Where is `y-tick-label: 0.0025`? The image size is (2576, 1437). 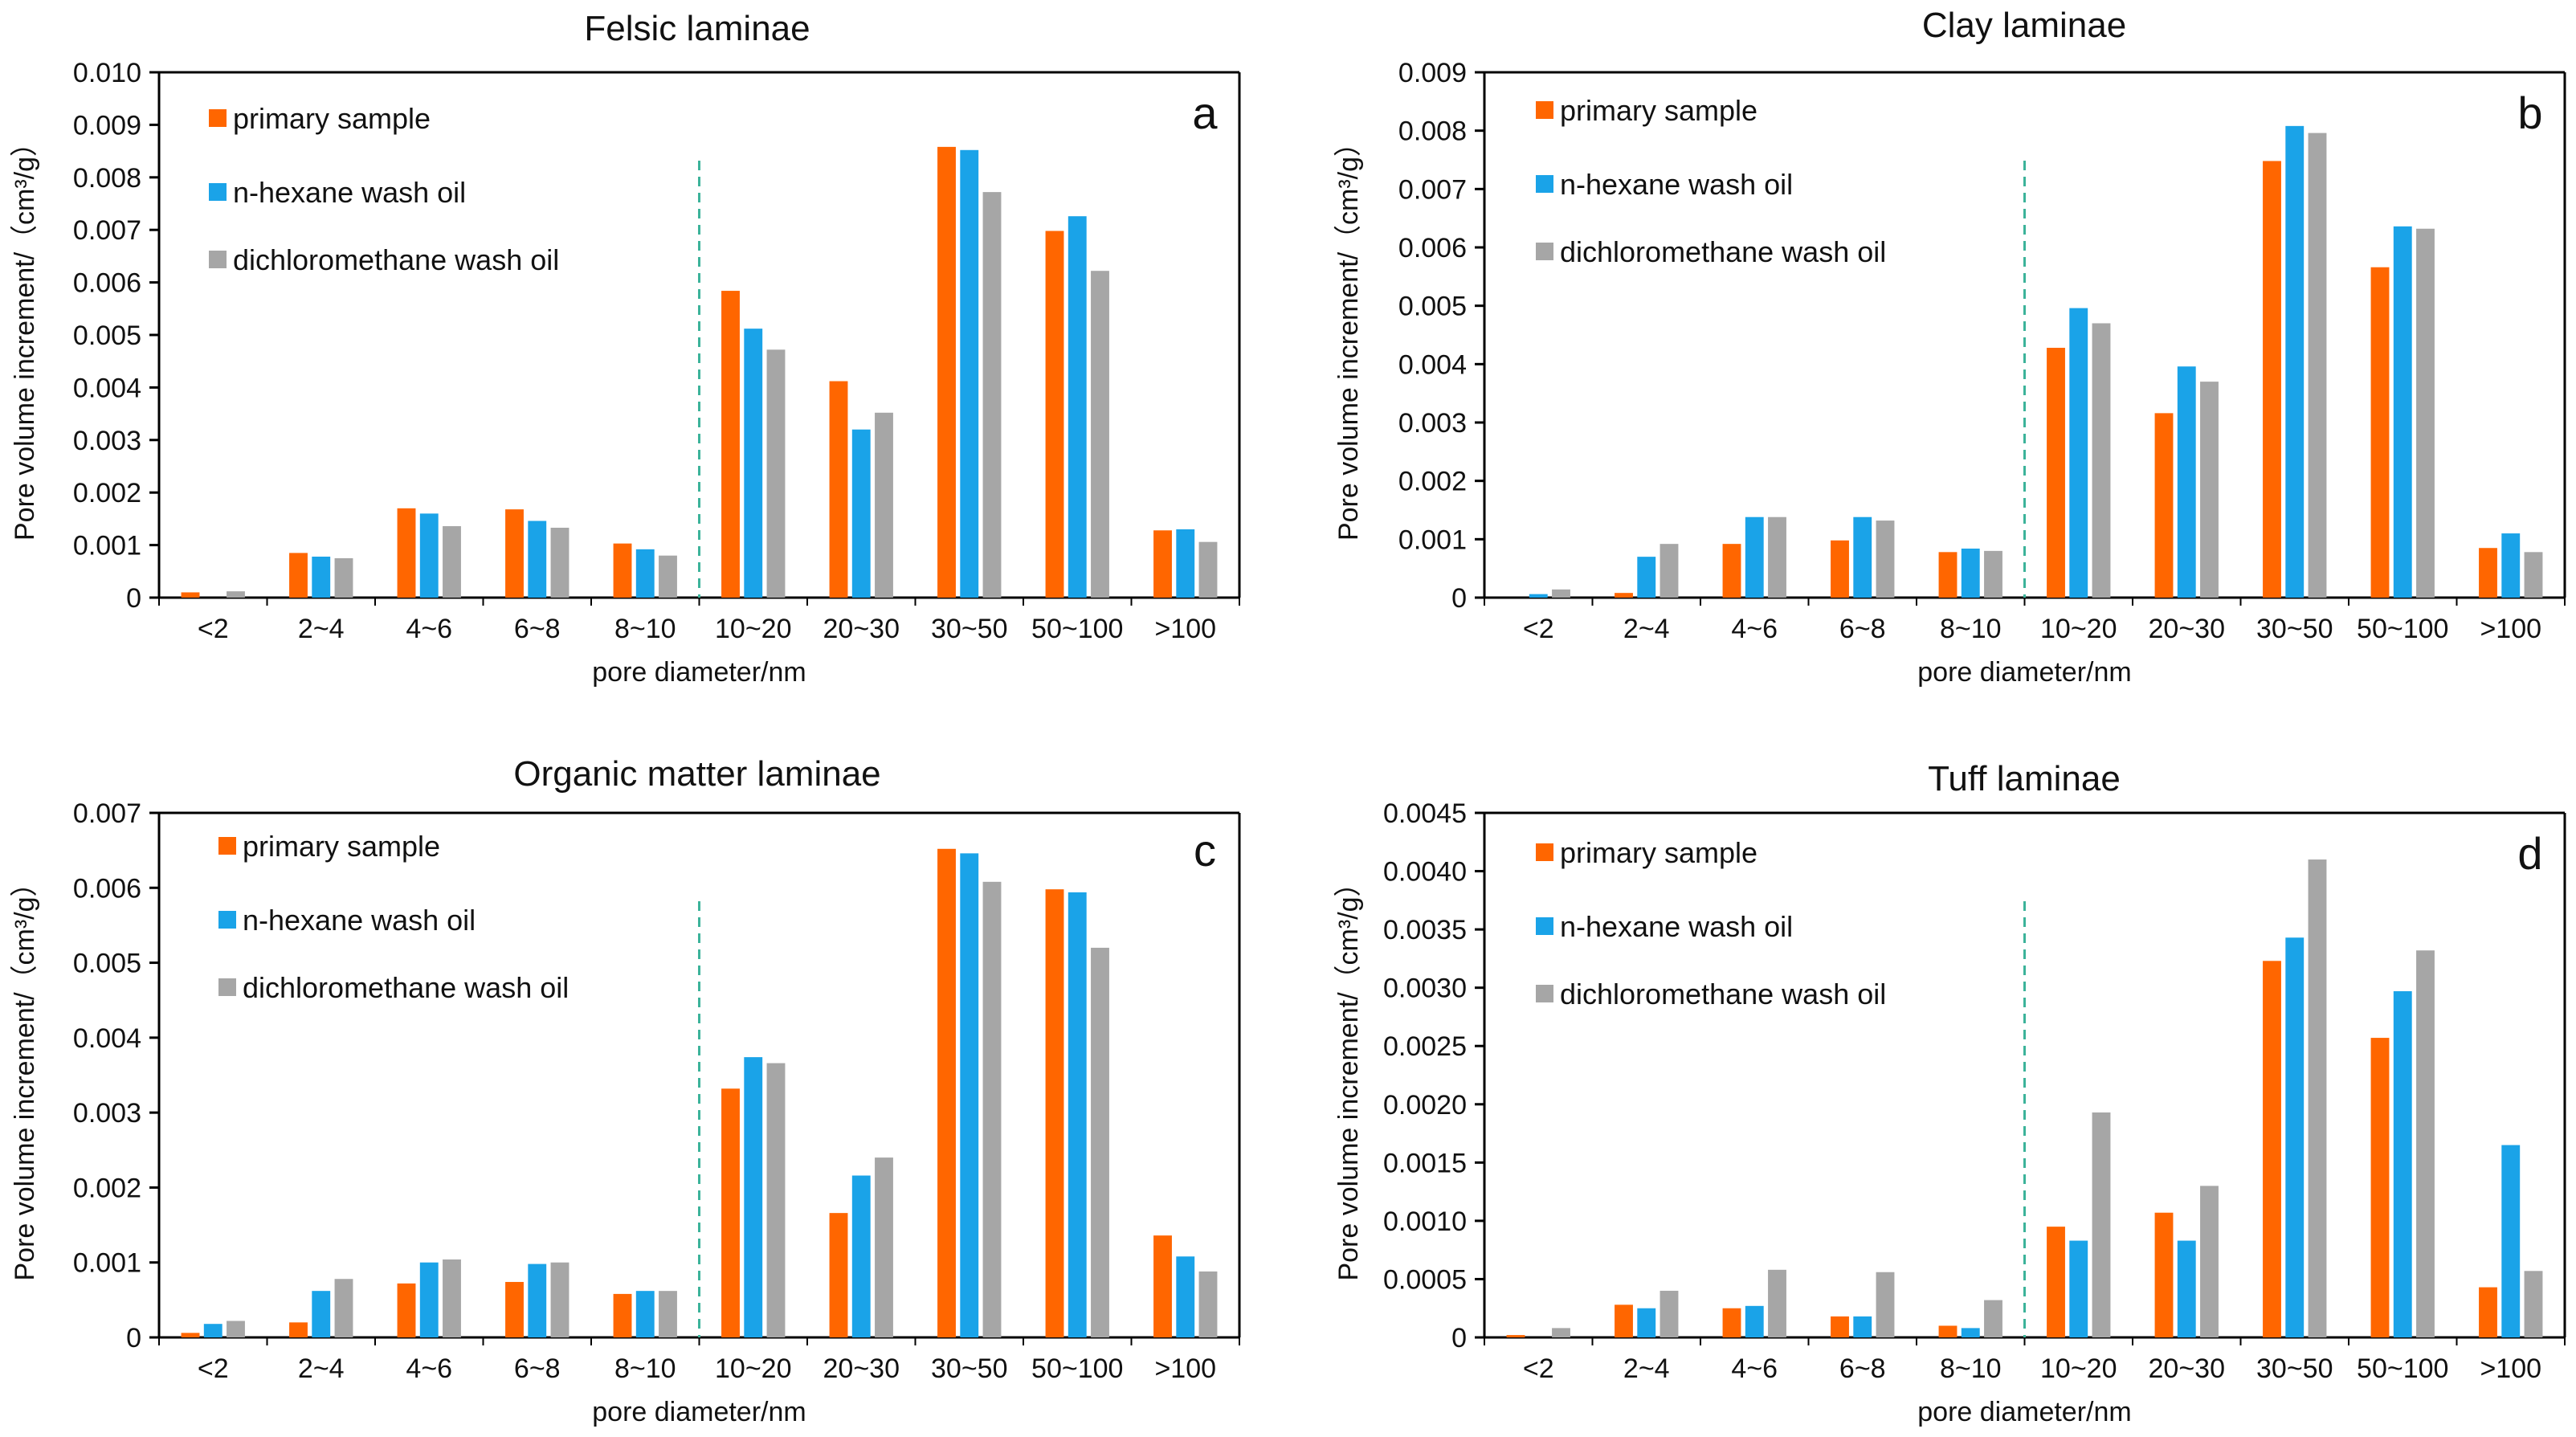
y-tick-label: 0.0025 is located at coordinates (1425, 1046).